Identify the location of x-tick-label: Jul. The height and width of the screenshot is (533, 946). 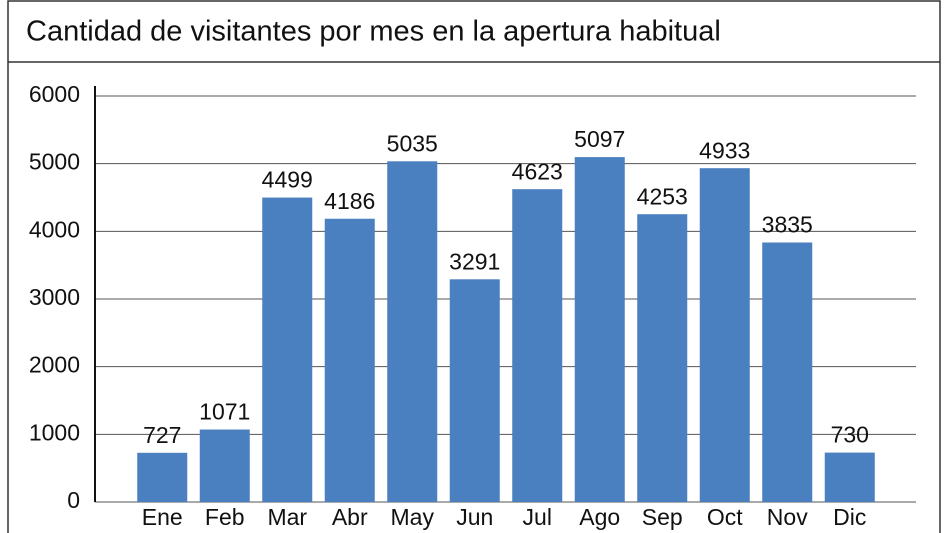
(537, 517).